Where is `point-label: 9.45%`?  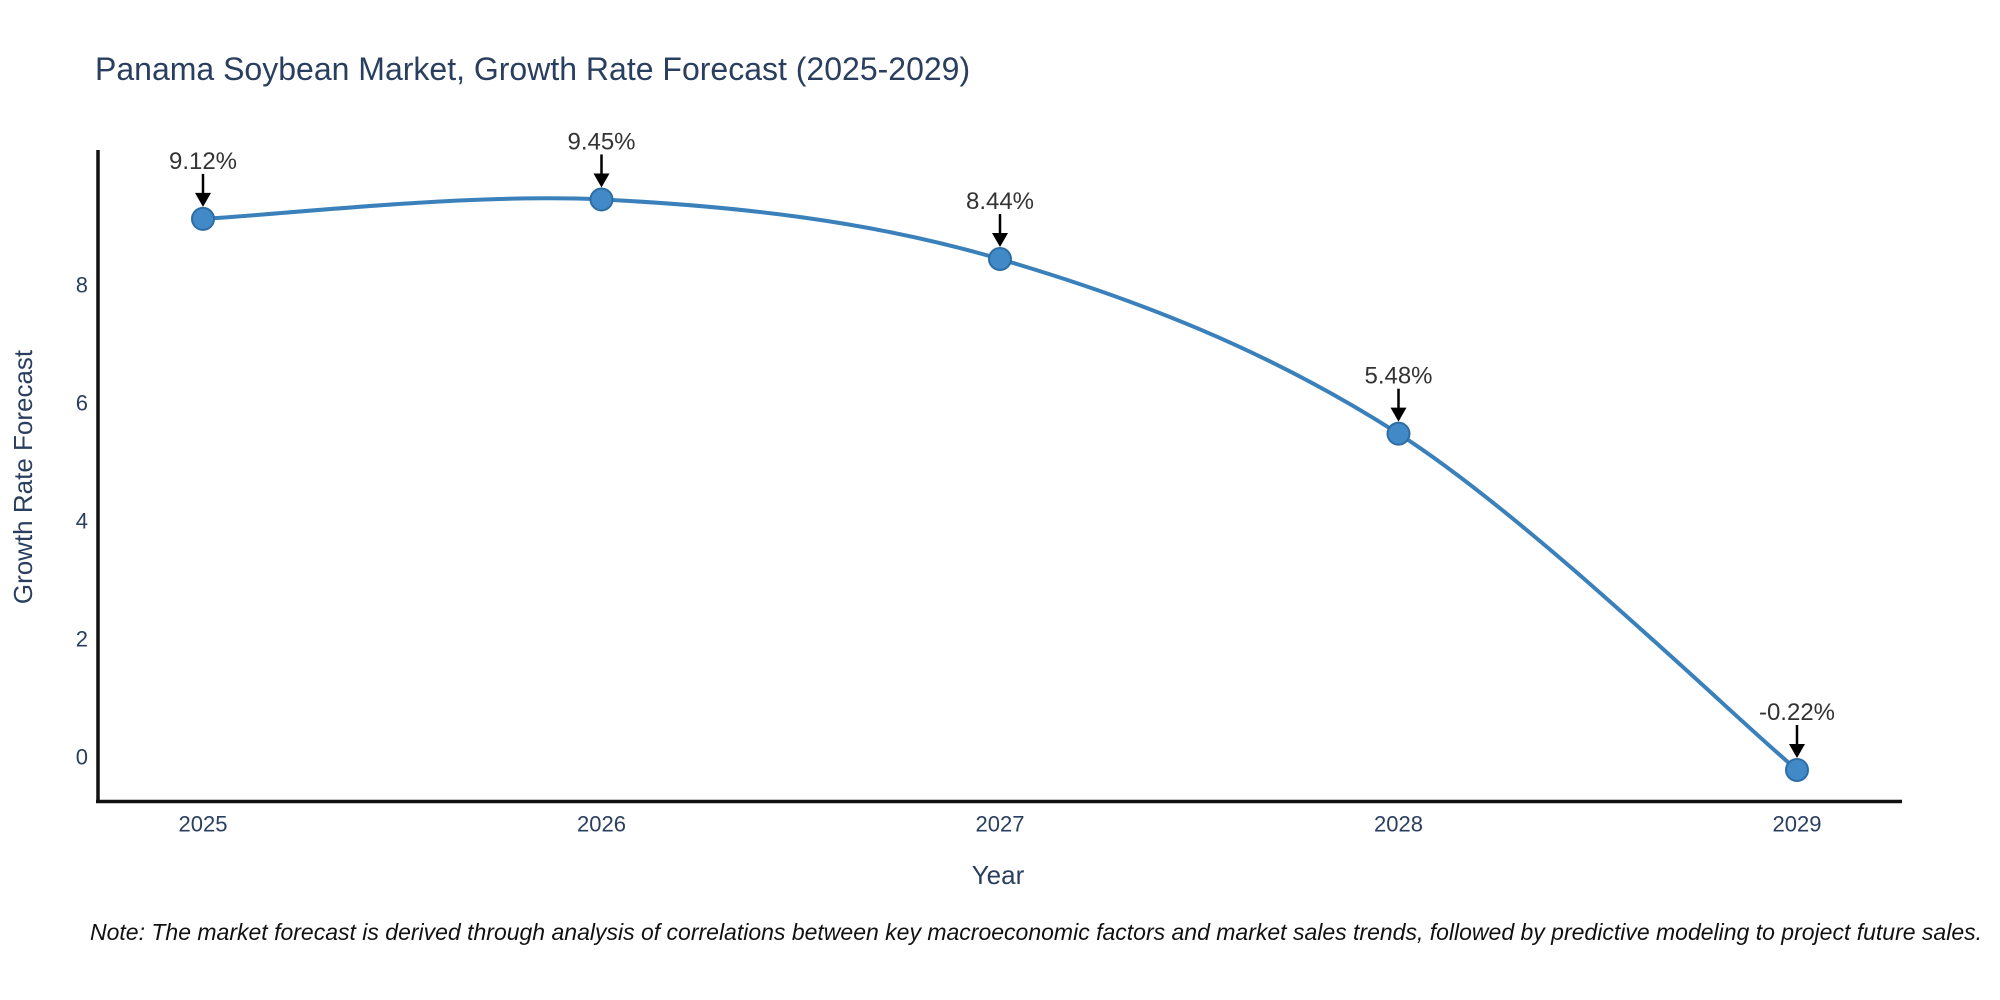
point-label: 9.45% is located at coordinates (601, 141).